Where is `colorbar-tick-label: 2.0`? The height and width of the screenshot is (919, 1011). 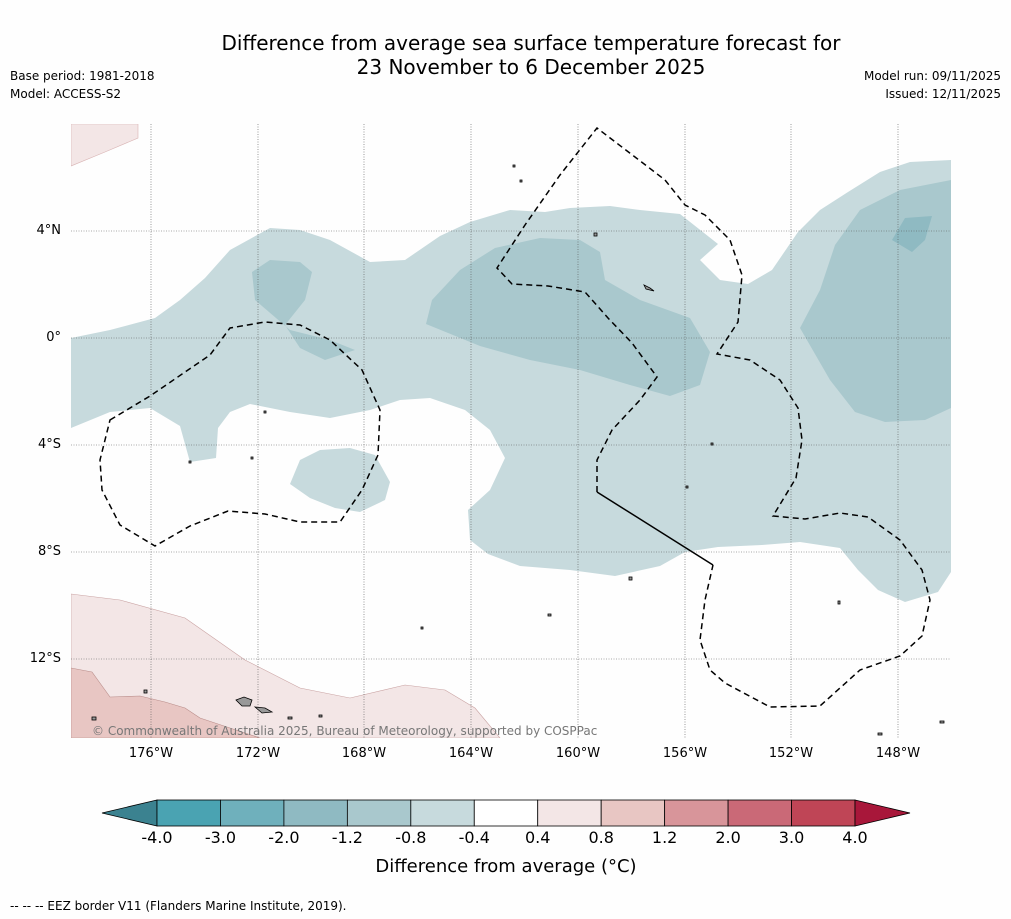 colorbar-tick-label: 2.0 is located at coordinates (728, 837).